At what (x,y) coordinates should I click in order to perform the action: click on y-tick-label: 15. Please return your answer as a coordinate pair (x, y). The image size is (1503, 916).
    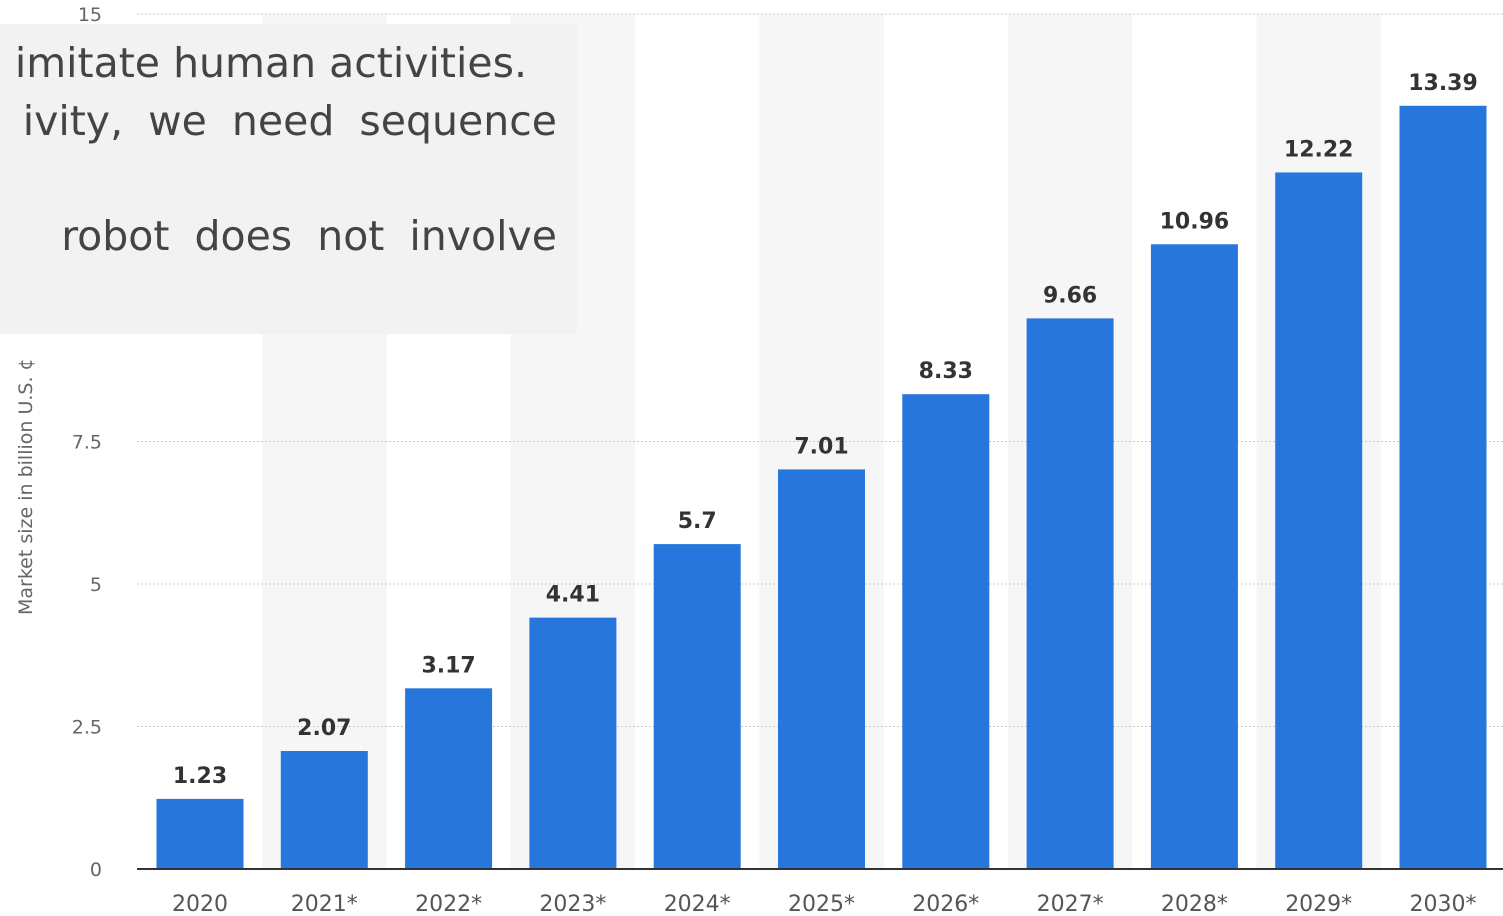
    Looking at the image, I should click on (90, 15).